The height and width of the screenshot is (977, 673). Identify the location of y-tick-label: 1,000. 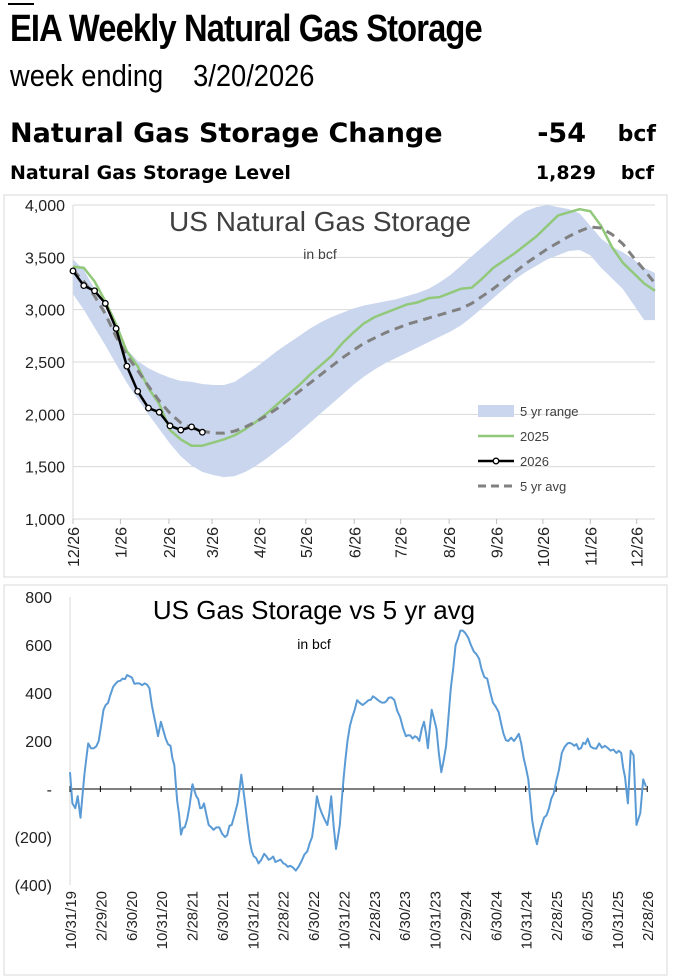
(45, 520).